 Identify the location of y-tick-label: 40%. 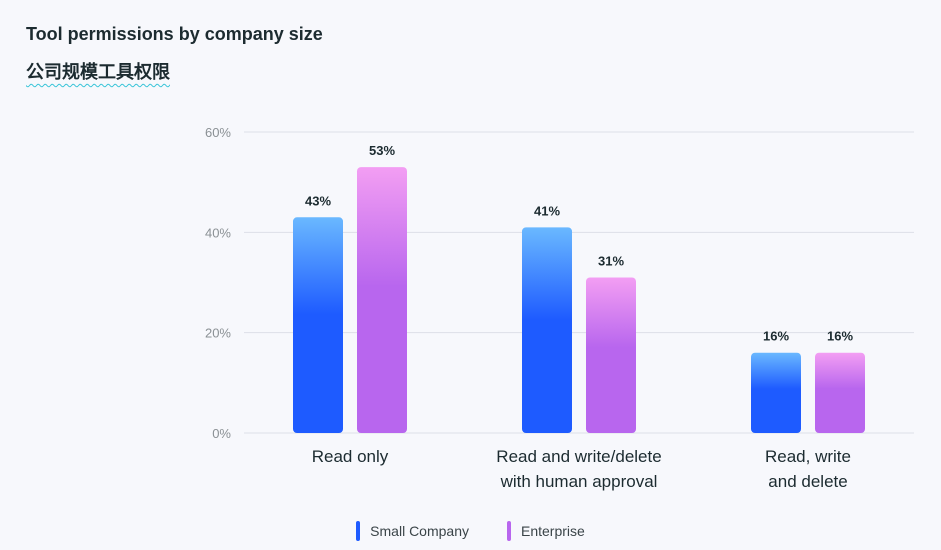
(218, 232).